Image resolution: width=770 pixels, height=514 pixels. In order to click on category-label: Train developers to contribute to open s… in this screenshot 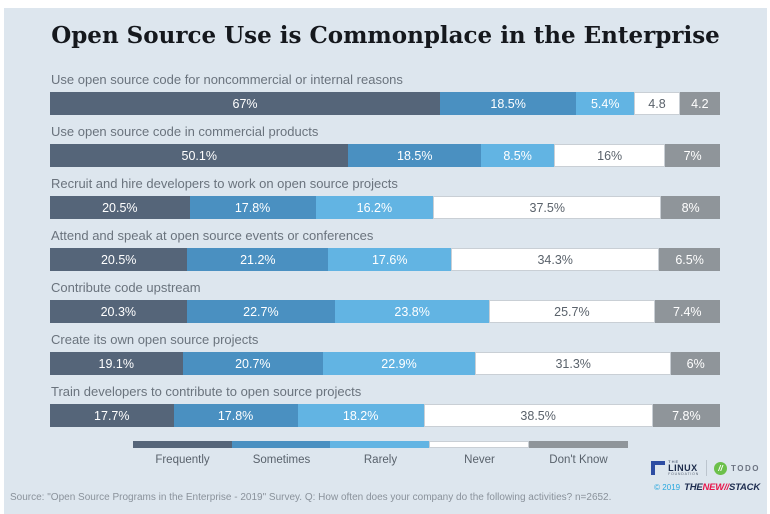, I will do `click(206, 391)`.